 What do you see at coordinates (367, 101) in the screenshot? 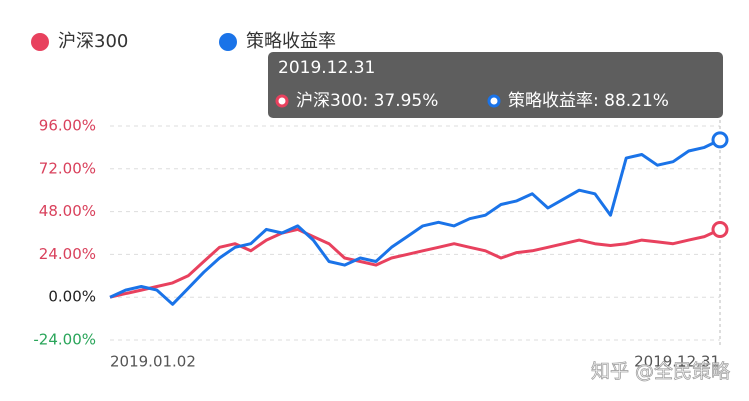
I see `tooltip-item: 沪深300: 37.95%` at bounding box center [367, 101].